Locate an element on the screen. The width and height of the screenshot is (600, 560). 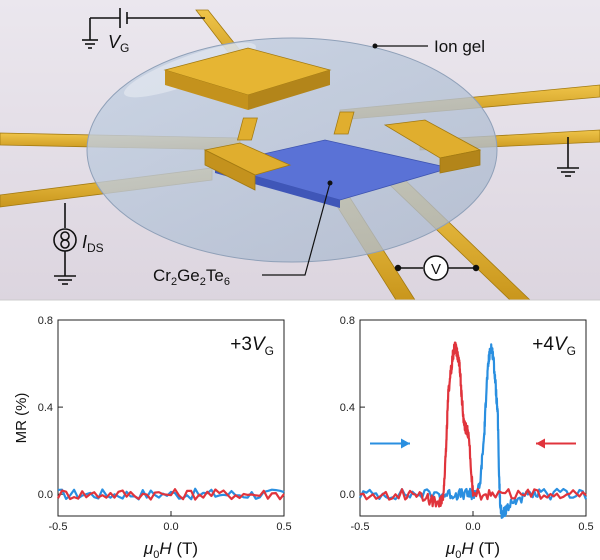
contact-left-side is located at coordinates (230, 170).